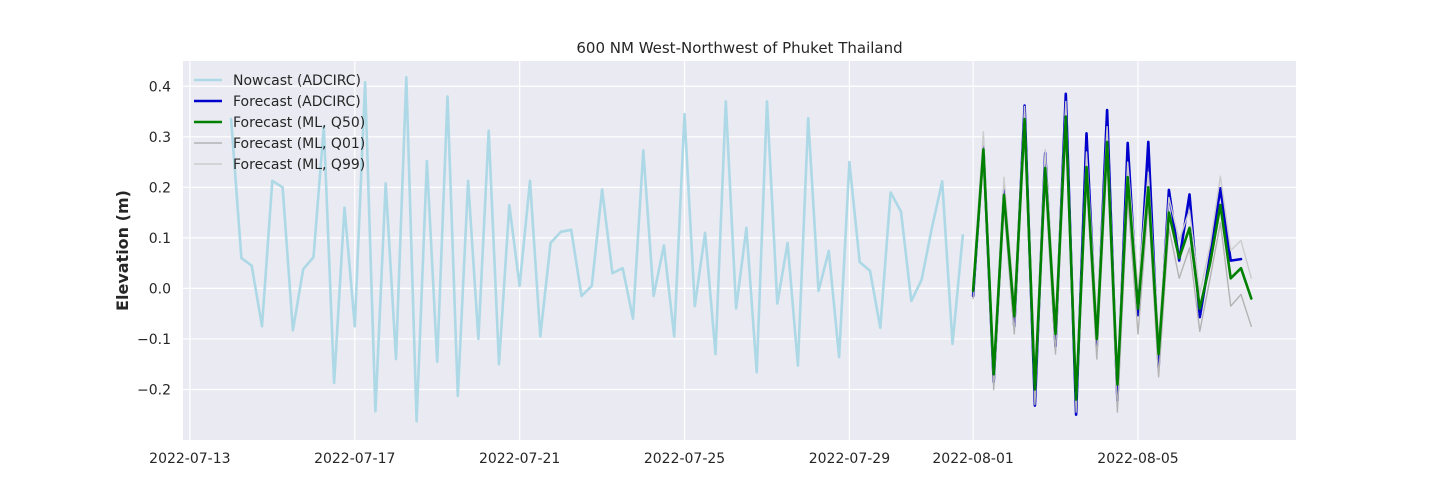 The image size is (1440, 504). I want to click on legend-label: Forecast (ML, Q01), so click(299, 144).